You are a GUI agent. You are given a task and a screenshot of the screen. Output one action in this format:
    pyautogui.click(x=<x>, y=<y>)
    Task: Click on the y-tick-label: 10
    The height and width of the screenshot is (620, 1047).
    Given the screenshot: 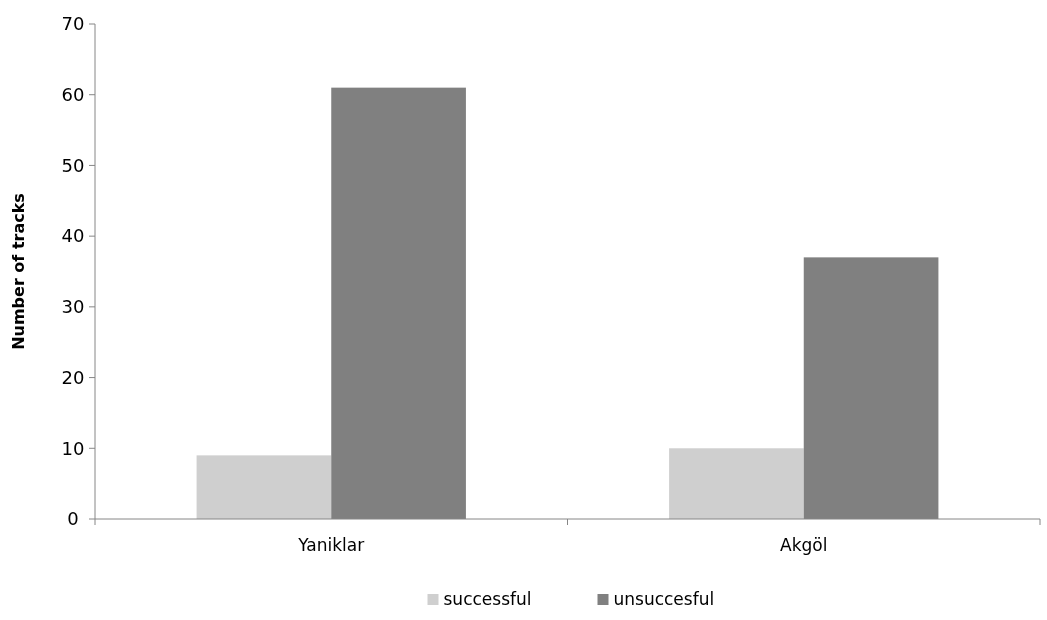 What is the action you would take?
    pyautogui.click(x=73, y=448)
    